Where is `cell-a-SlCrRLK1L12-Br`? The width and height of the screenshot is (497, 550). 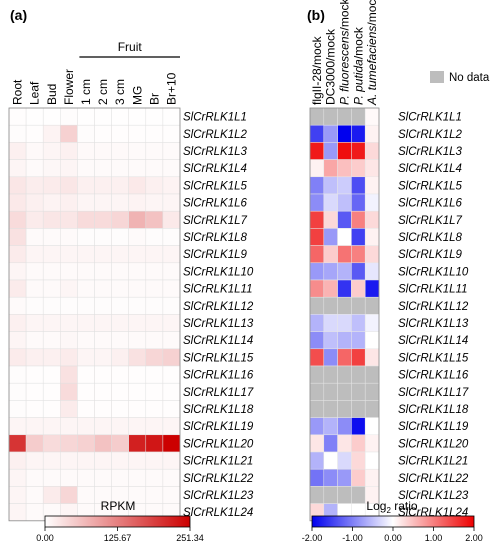 cell-a-SlCrRLK1L12-Br is located at coordinates (154, 305).